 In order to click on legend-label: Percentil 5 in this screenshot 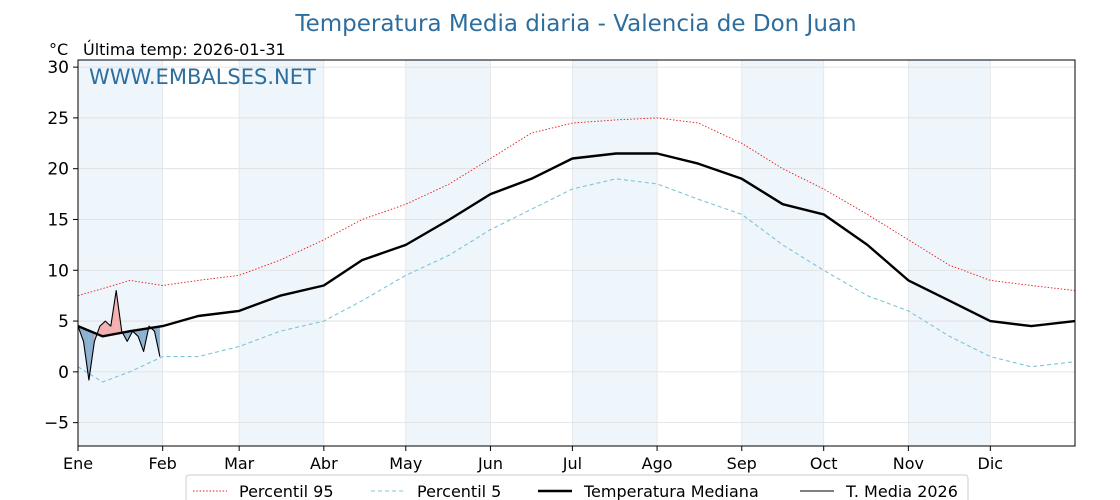, I will do `click(459, 491)`.